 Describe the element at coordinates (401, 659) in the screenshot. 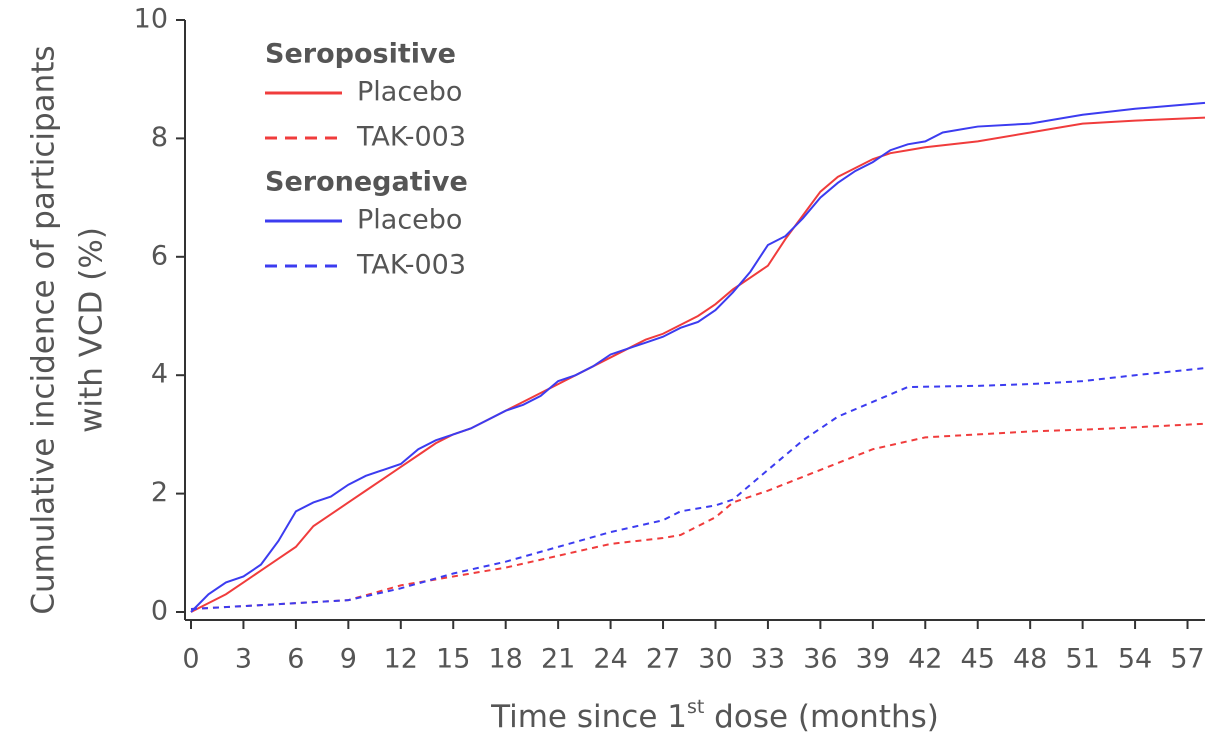

I see `x-tick-label: 12` at that location.